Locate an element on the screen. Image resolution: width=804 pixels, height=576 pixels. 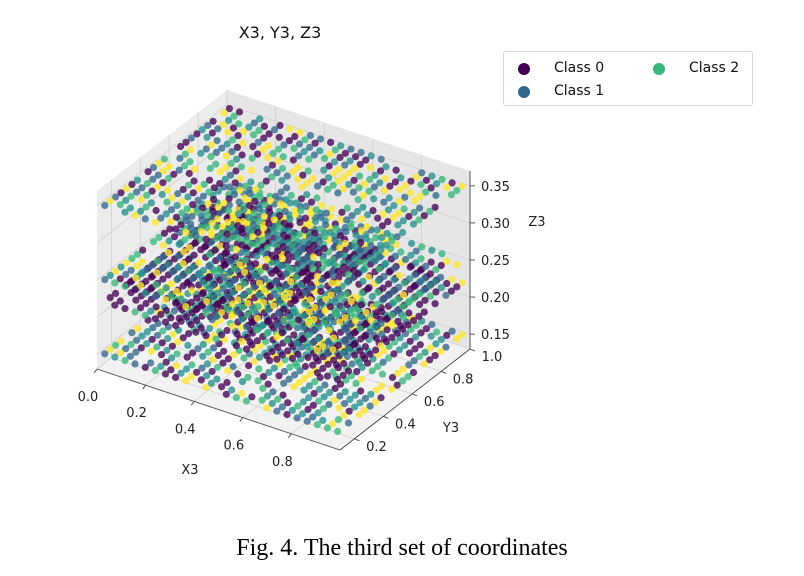
x-tick-label: 0.6 is located at coordinates (233, 446).